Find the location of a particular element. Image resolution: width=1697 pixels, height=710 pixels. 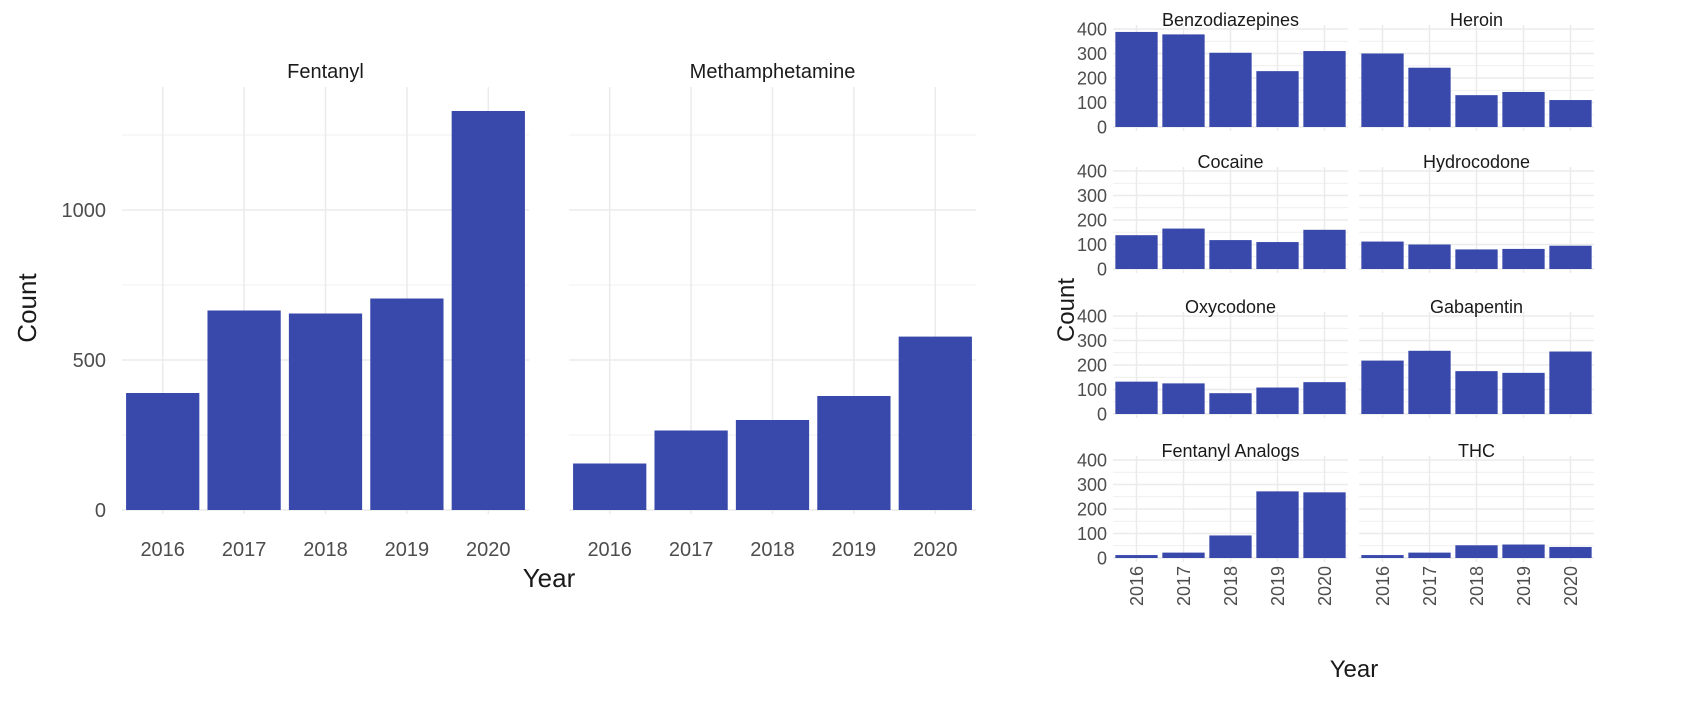

facet-strip-label: Fentanyl Analogs is located at coordinates (1230, 451).